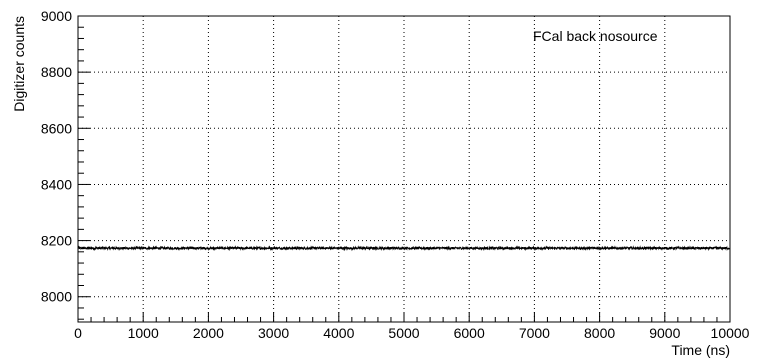 This screenshot has width=759, height=359. I want to click on x-tick-label: 3000, so click(273, 333).